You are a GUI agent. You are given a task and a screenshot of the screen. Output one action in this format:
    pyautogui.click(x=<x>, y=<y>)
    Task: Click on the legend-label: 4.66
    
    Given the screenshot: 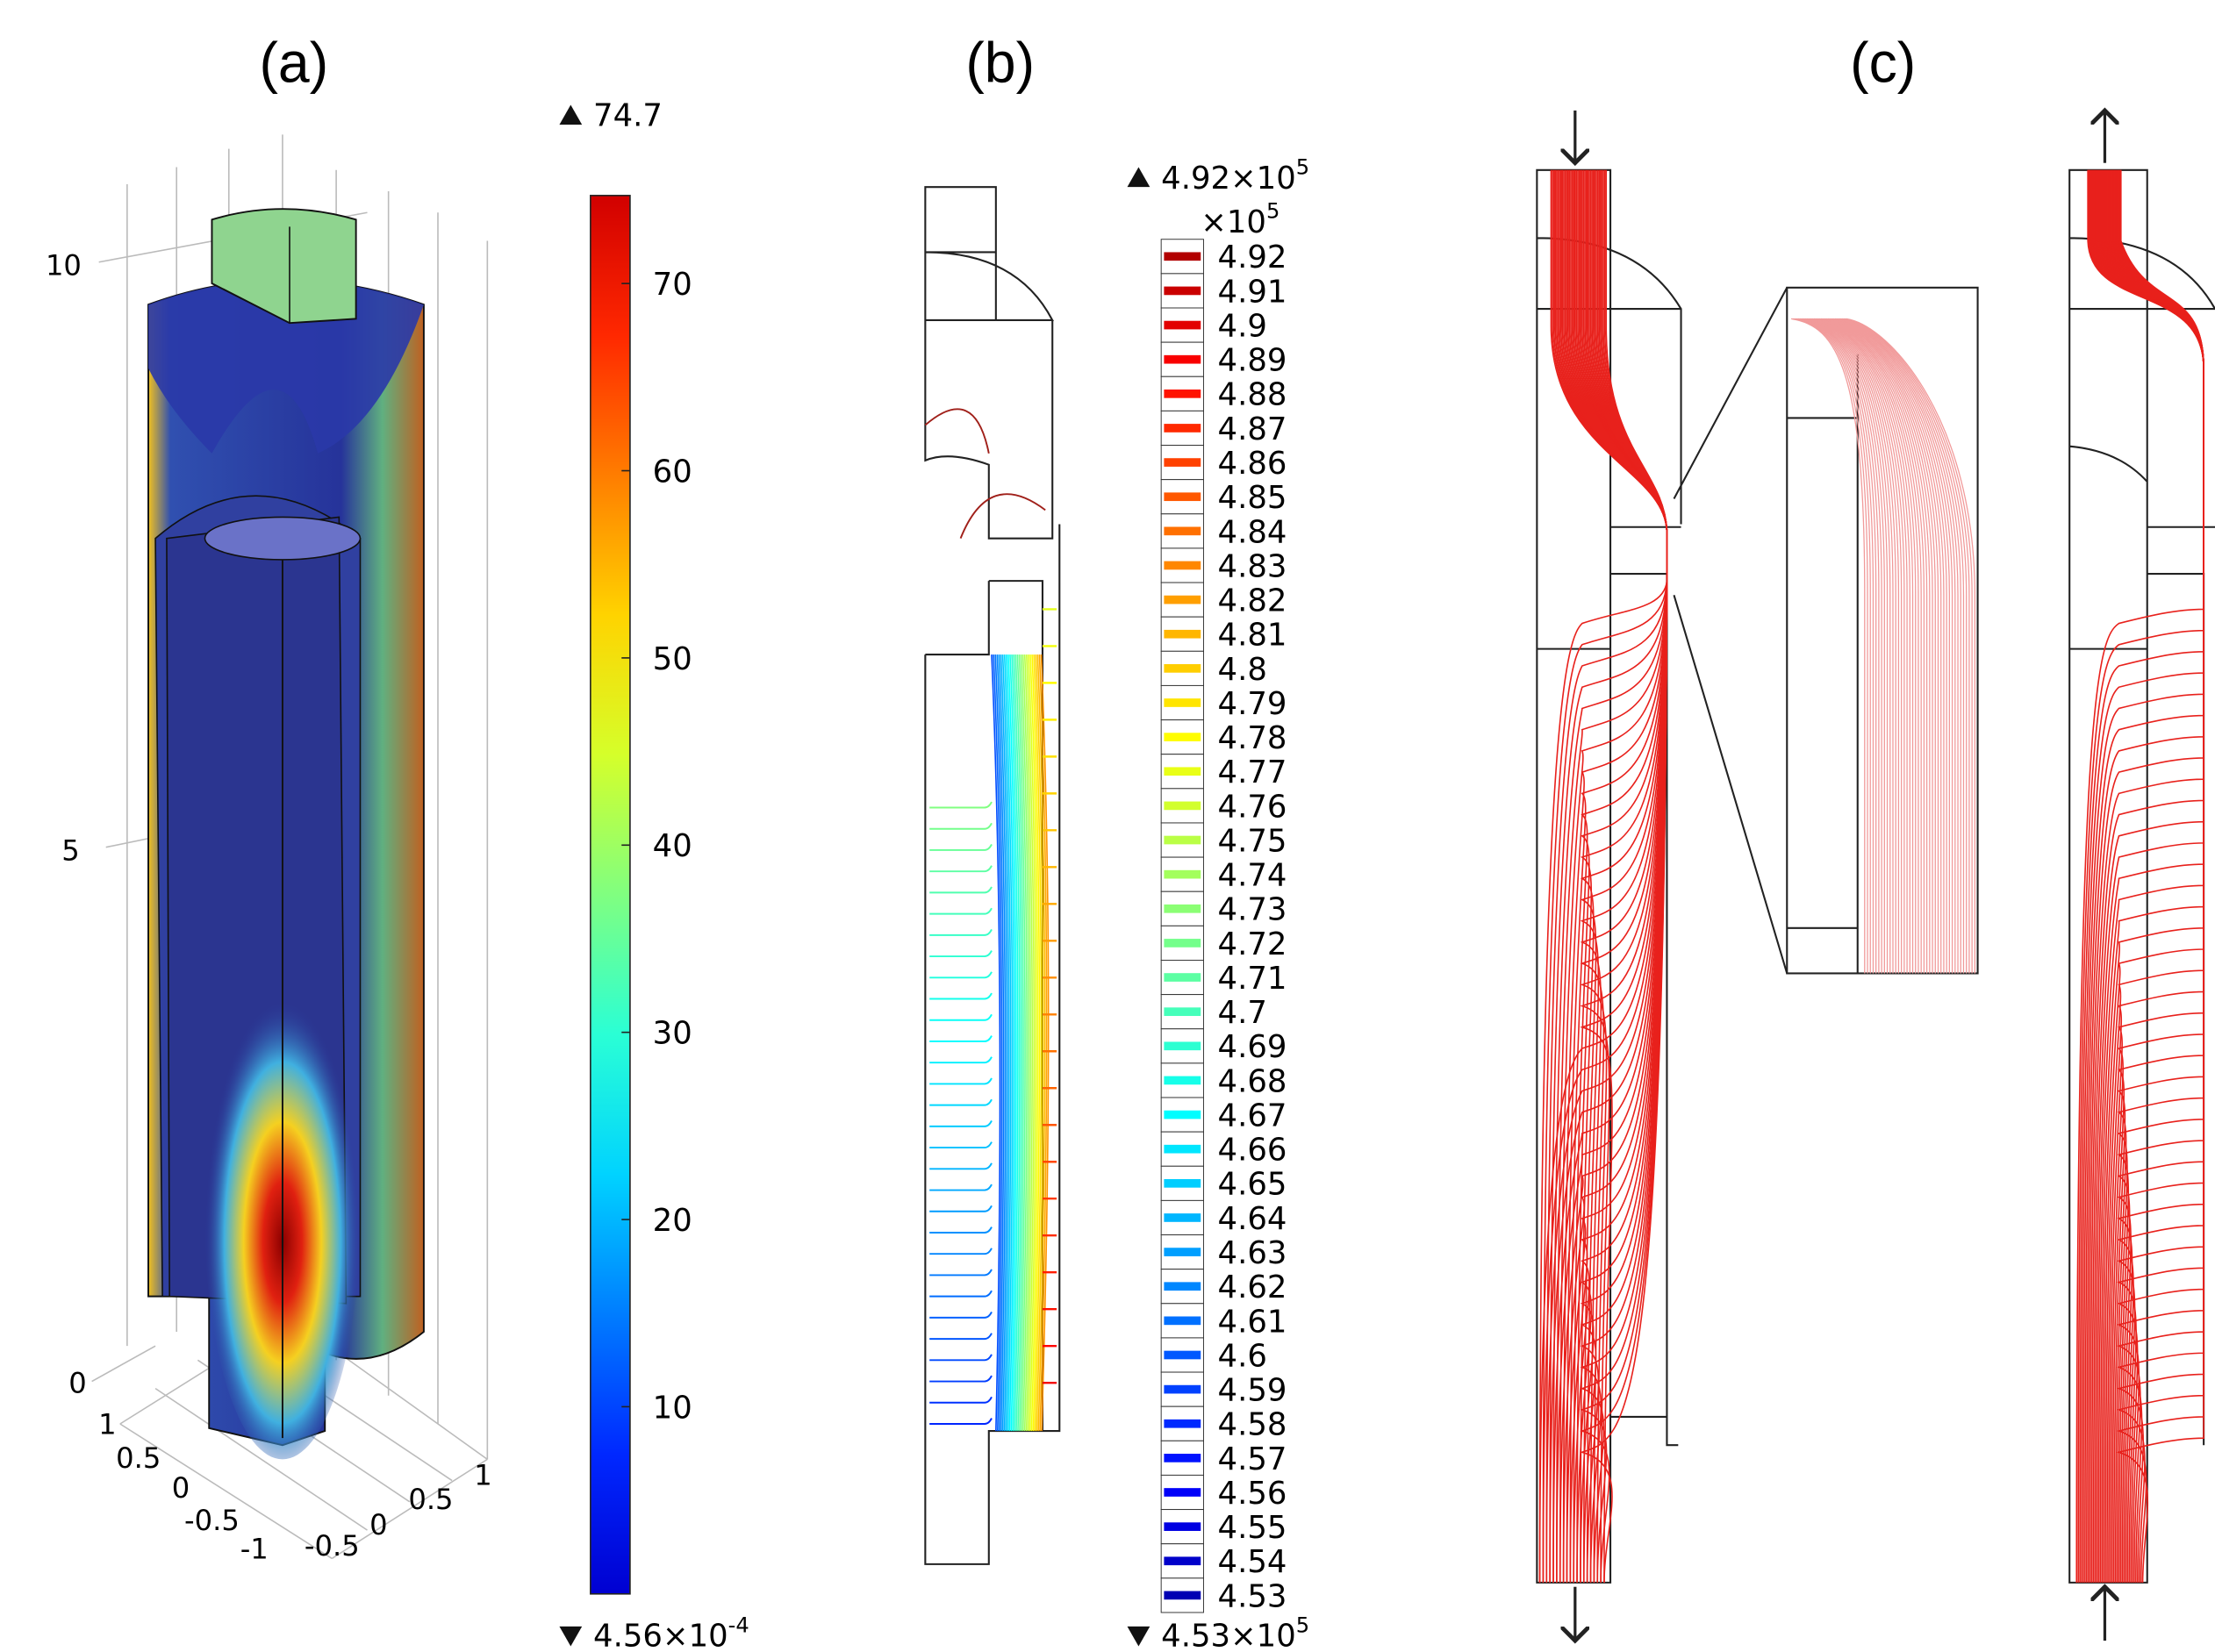 What is the action you would take?
    pyautogui.click(x=1252, y=1151)
    